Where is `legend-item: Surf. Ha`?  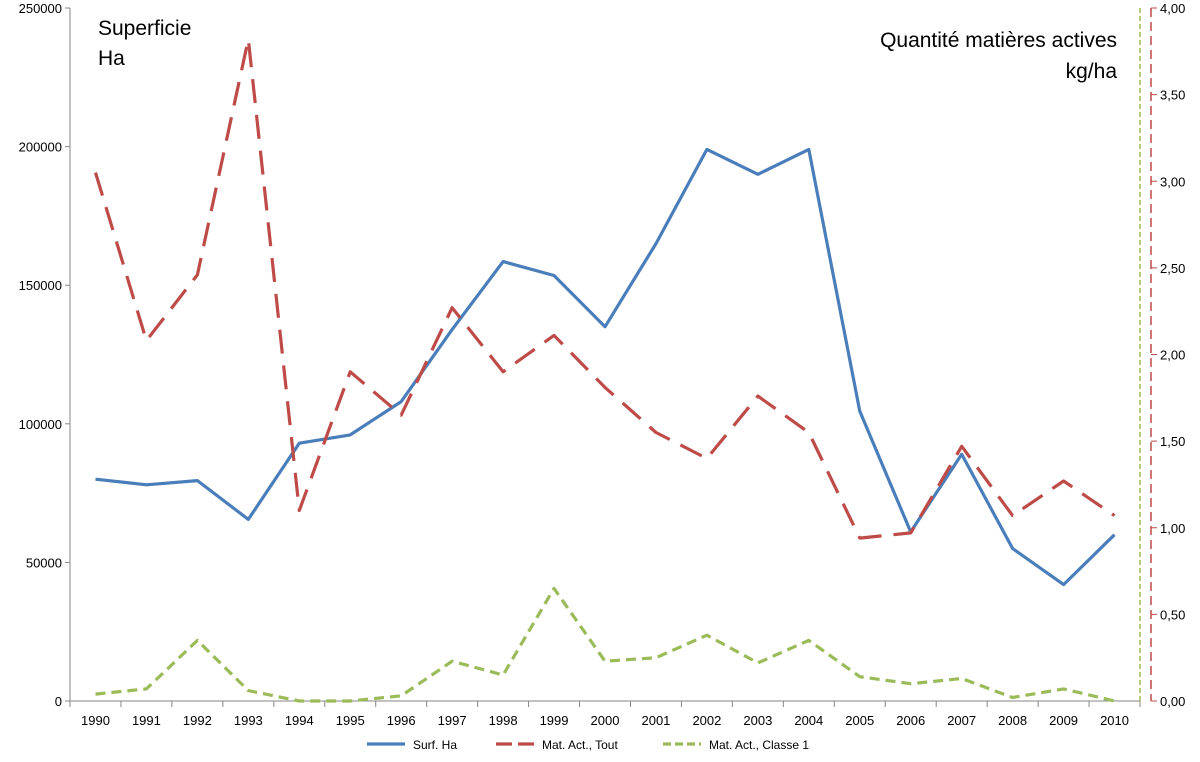 legend-item: Surf. Ha is located at coordinates (412, 745).